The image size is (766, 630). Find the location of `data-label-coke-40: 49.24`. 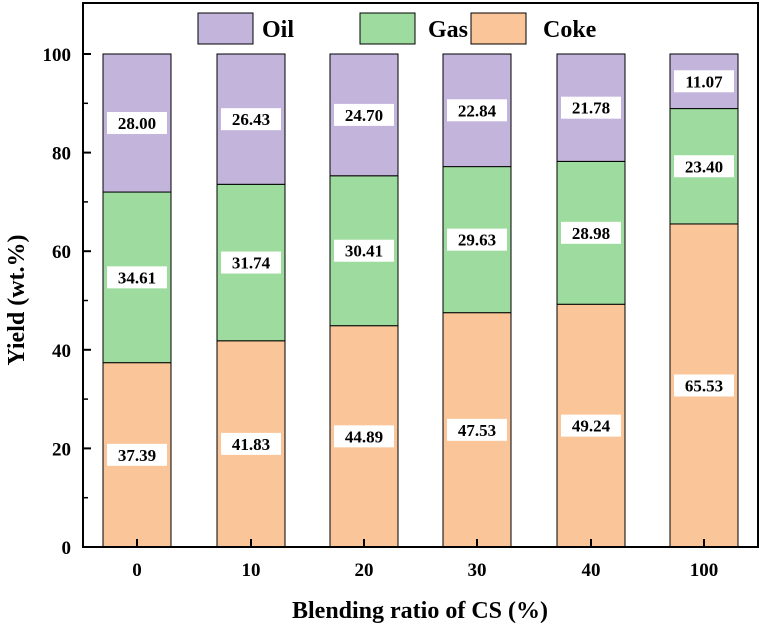

data-label-coke-40: 49.24 is located at coordinates (591, 426).